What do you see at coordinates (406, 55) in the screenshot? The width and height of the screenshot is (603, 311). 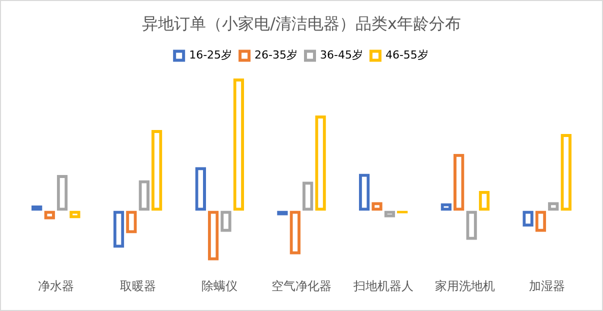 I see `legend-label: 46-55岁` at bounding box center [406, 55].